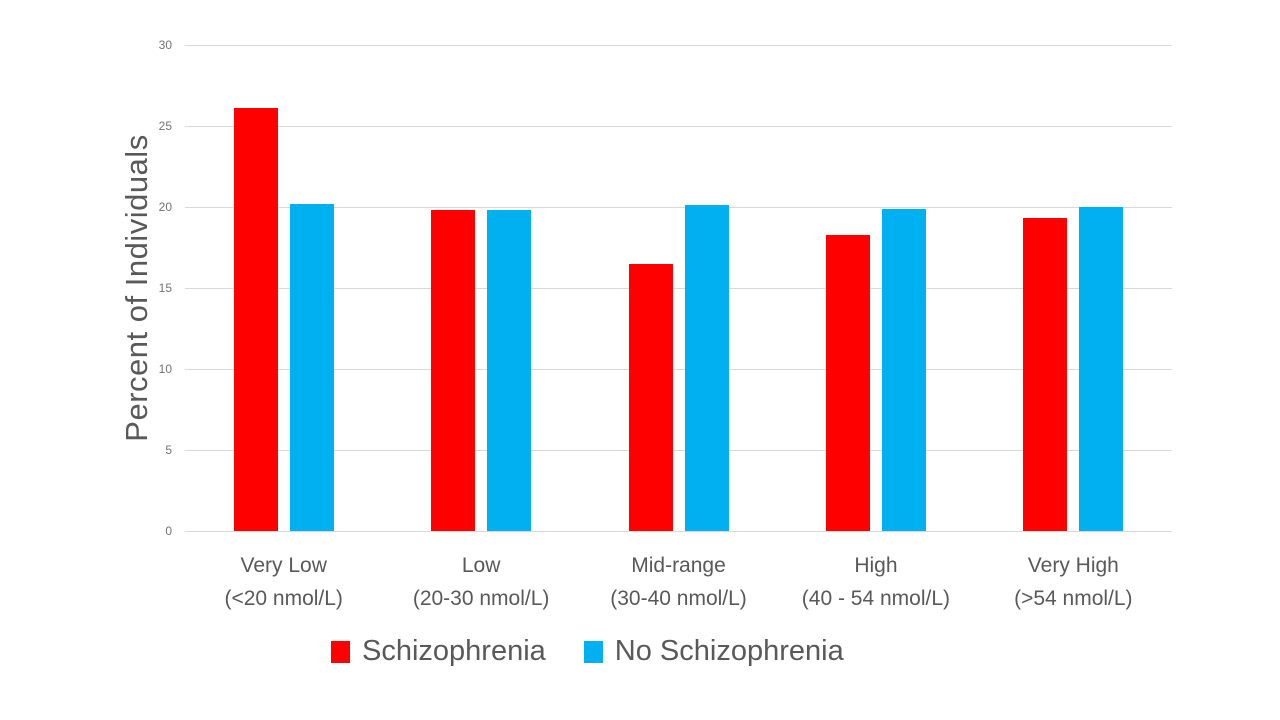 The height and width of the screenshot is (720, 1280). What do you see at coordinates (876, 565) in the screenshot?
I see `x-category-name: High` at bounding box center [876, 565].